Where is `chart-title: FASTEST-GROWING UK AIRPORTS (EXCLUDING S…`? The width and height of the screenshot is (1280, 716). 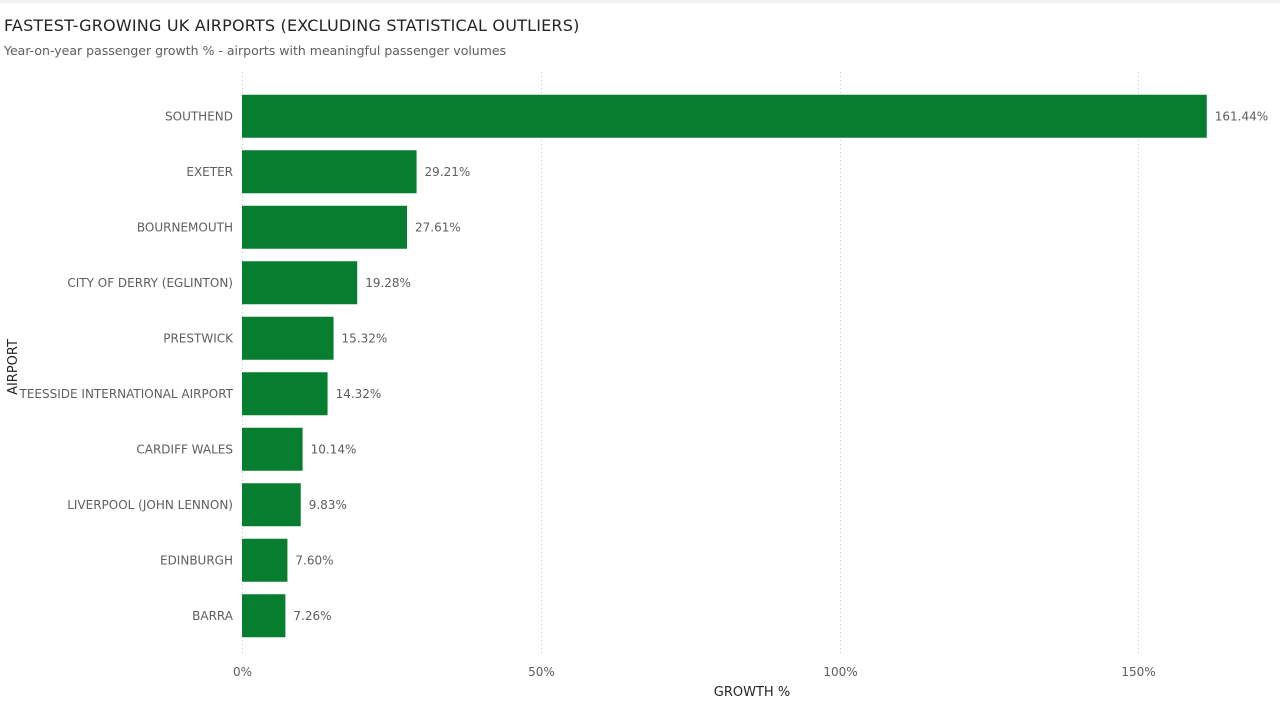
chart-title: FASTEST-GROWING UK AIRPORTS (EXCLUDING S… is located at coordinates (292, 25).